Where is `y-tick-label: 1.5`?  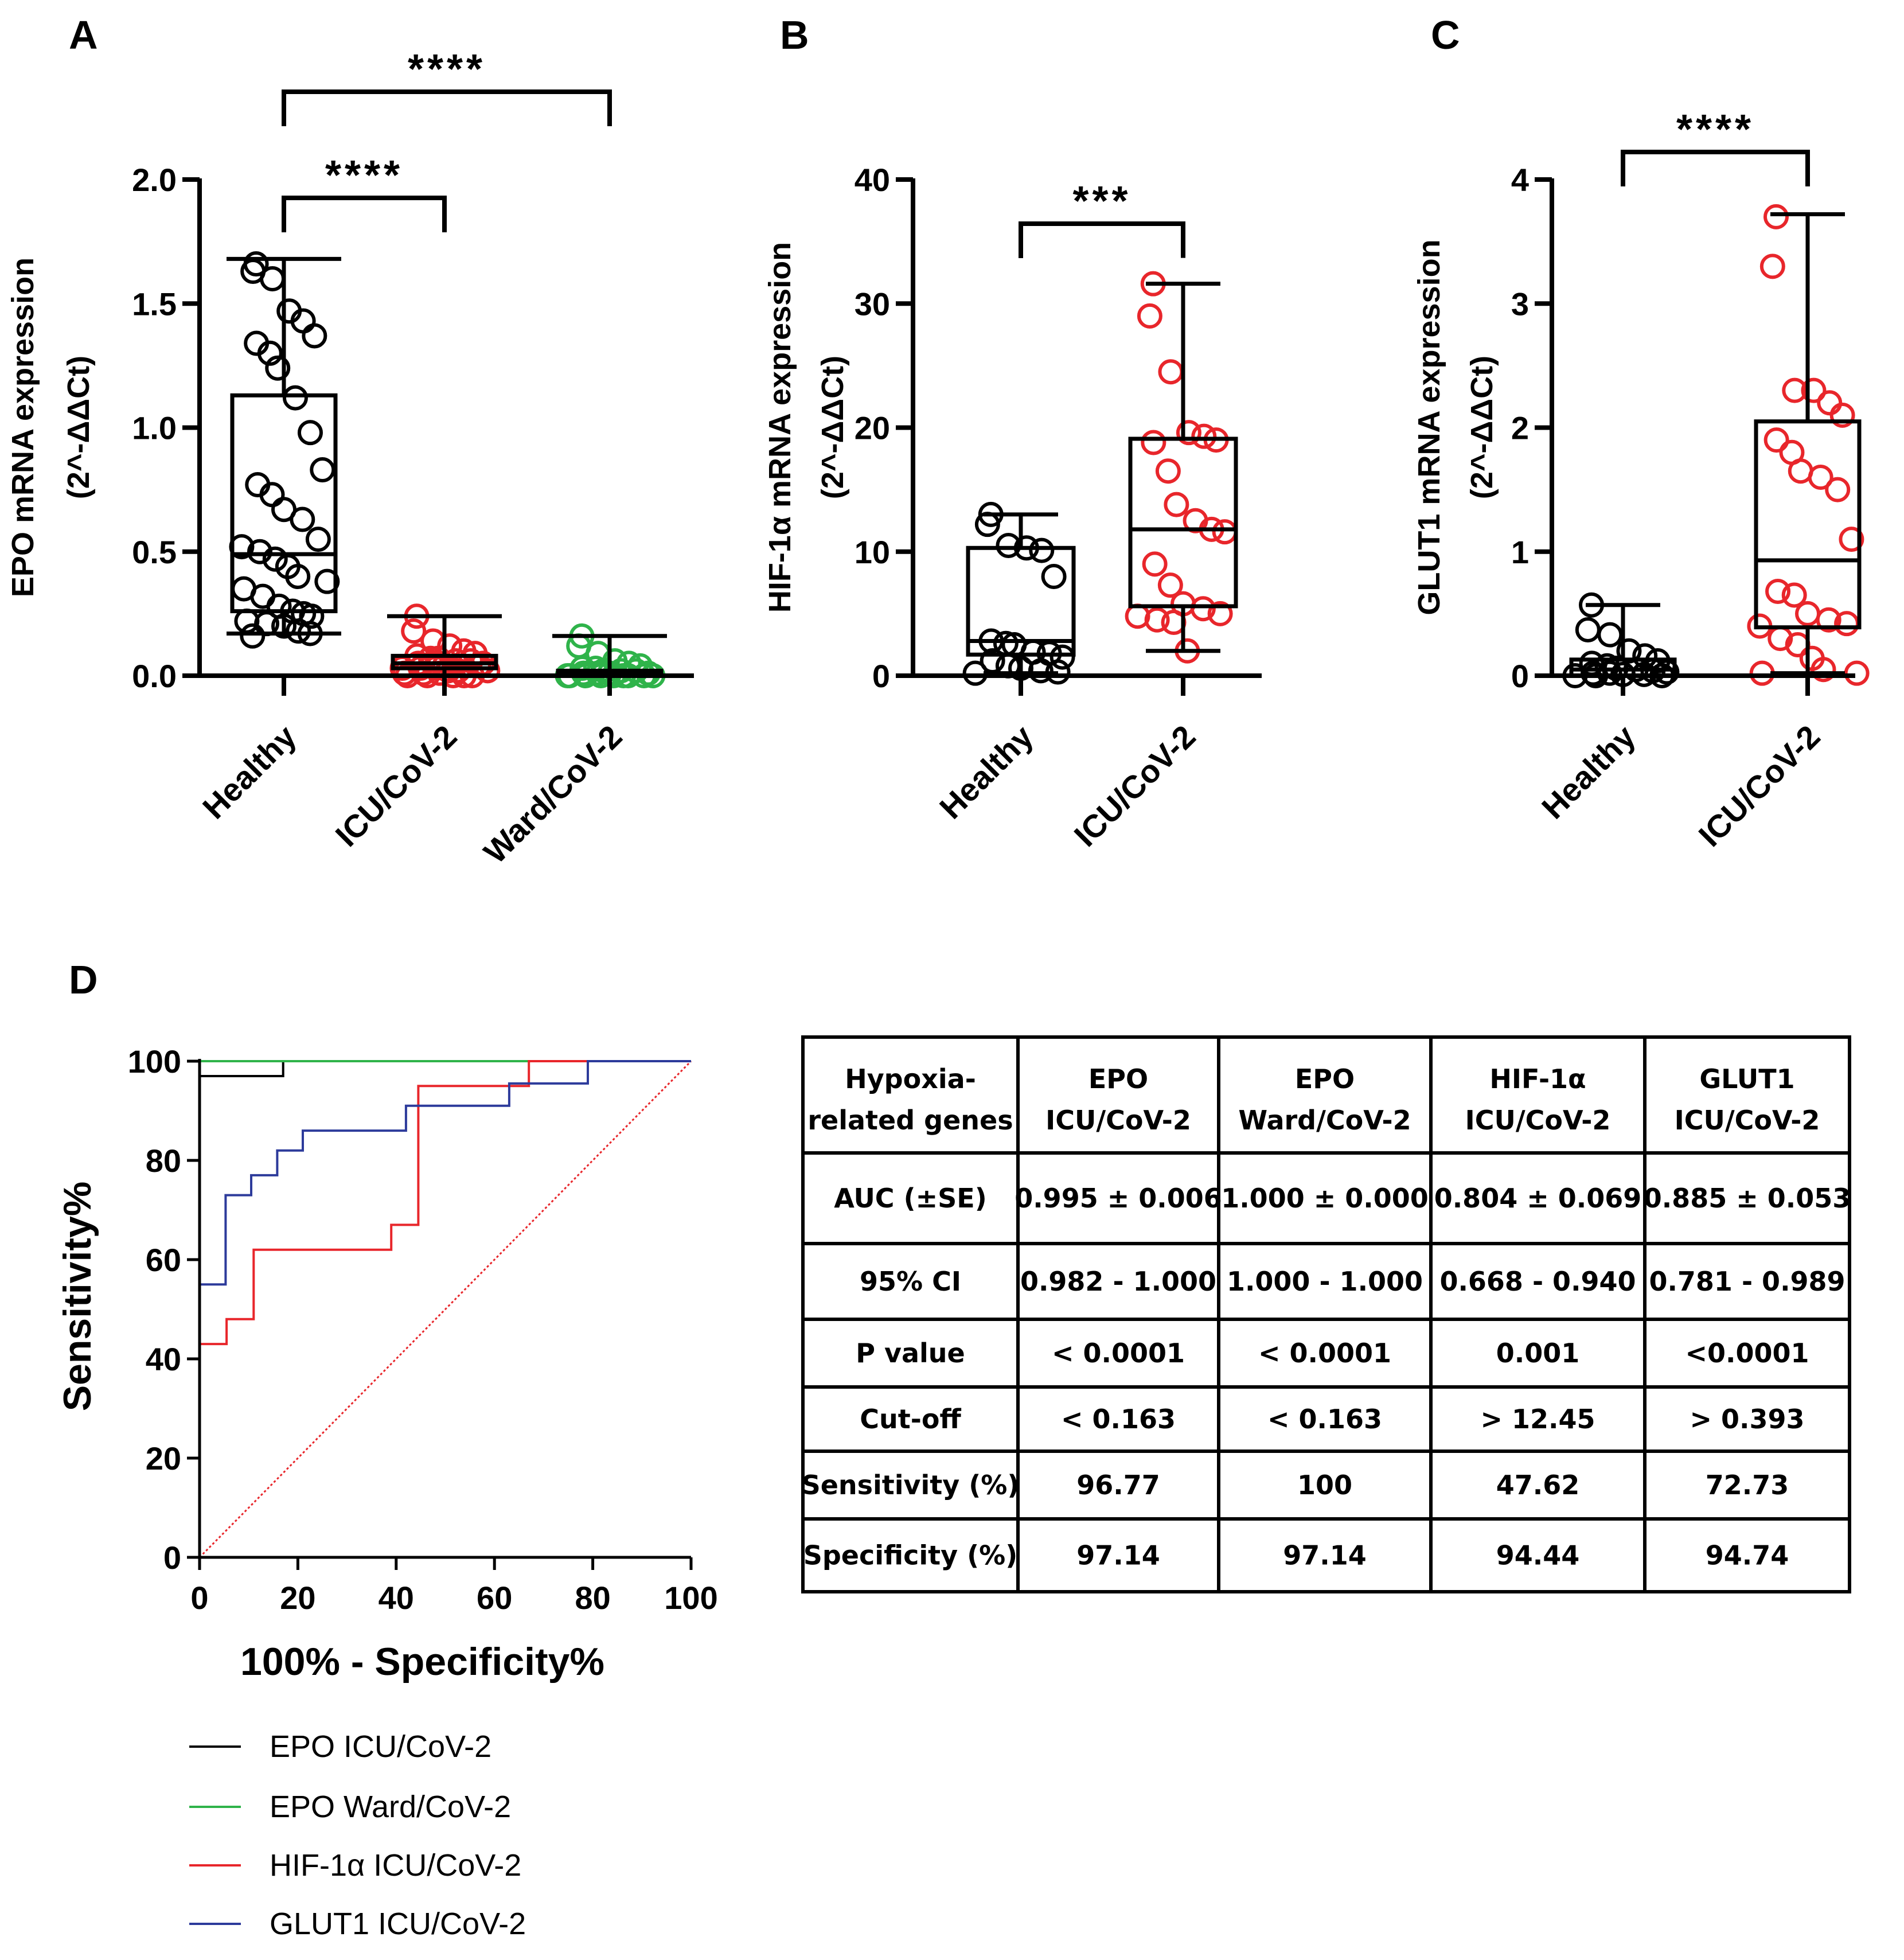 y-tick-label: 1.5 is located at coordinates (154, 304).